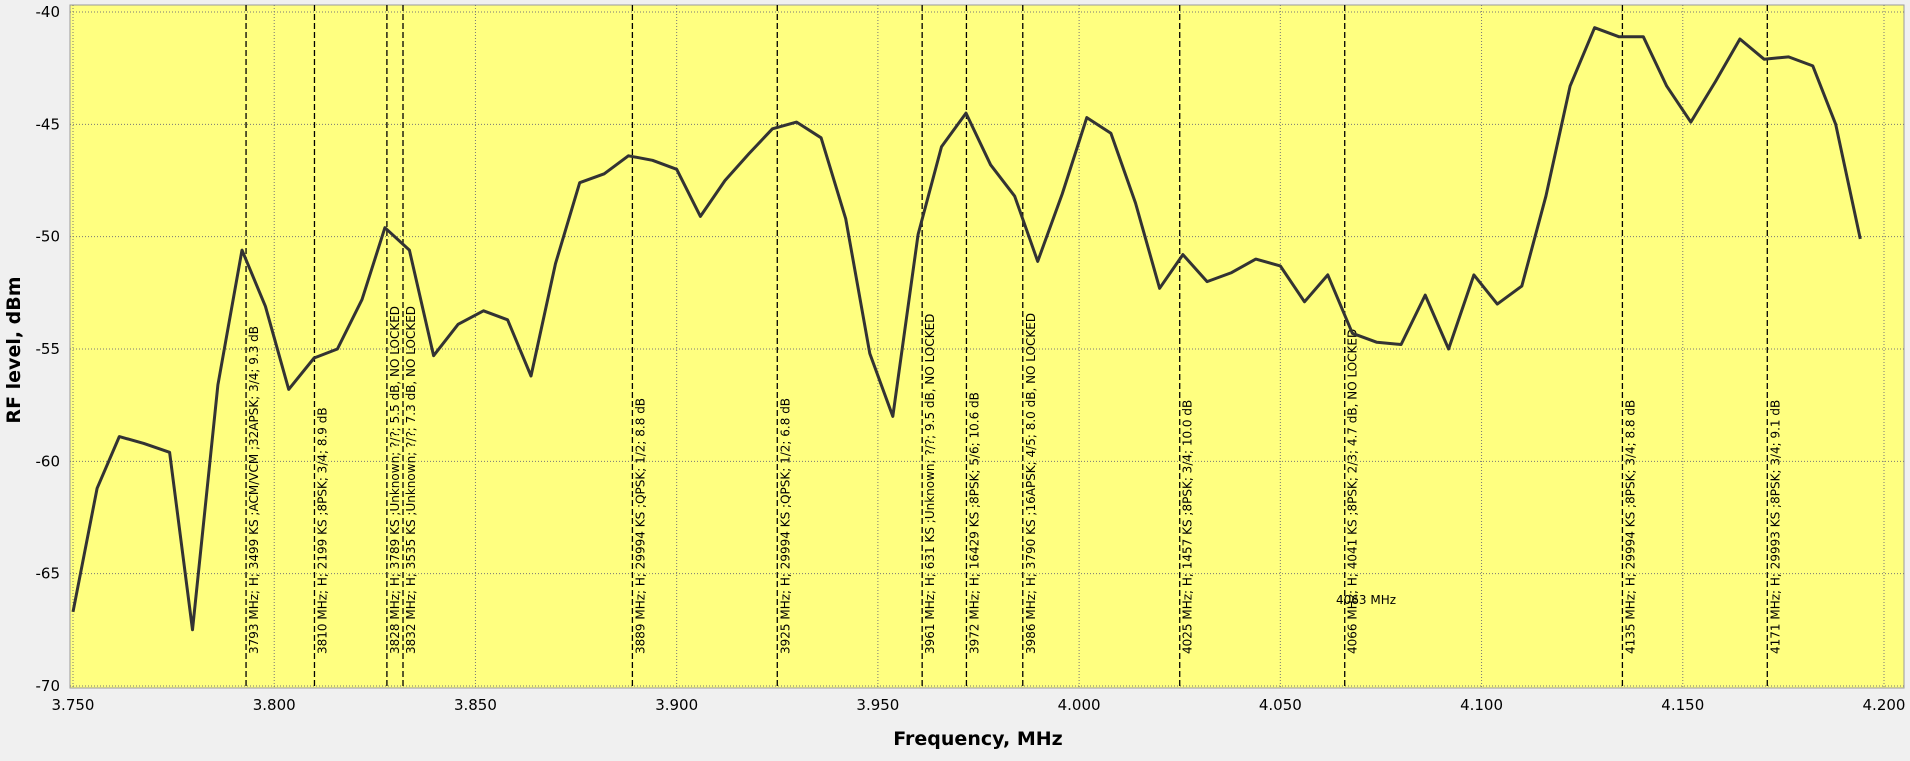 The image size is (1910, 761). I want to click on x-tick-label: 4.150, so click(1682, 705).